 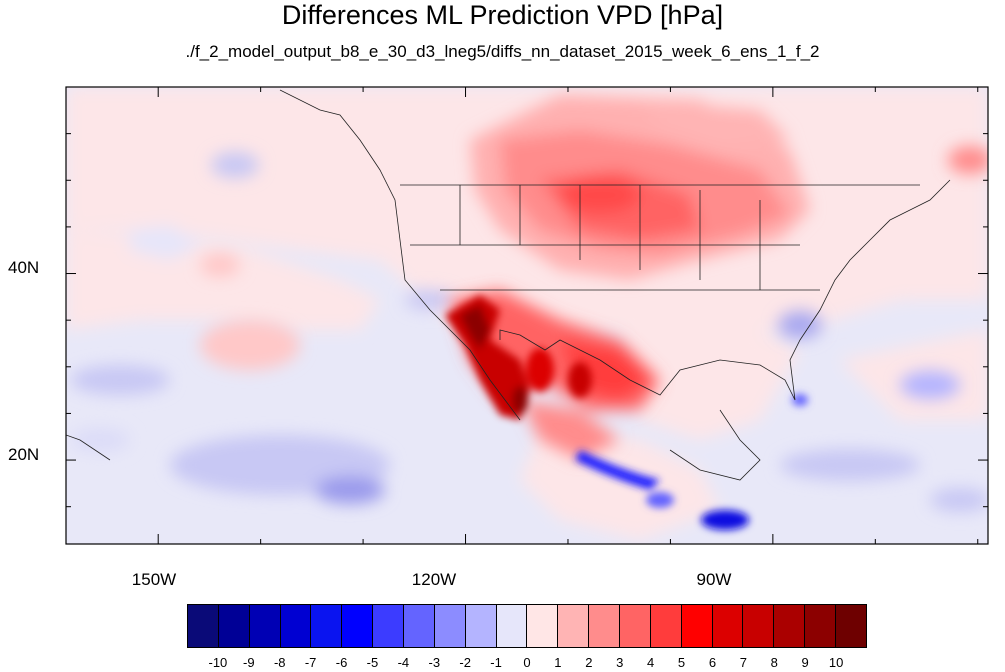 I want to click on colorbar-label: -5, so click(x=372, y=662).